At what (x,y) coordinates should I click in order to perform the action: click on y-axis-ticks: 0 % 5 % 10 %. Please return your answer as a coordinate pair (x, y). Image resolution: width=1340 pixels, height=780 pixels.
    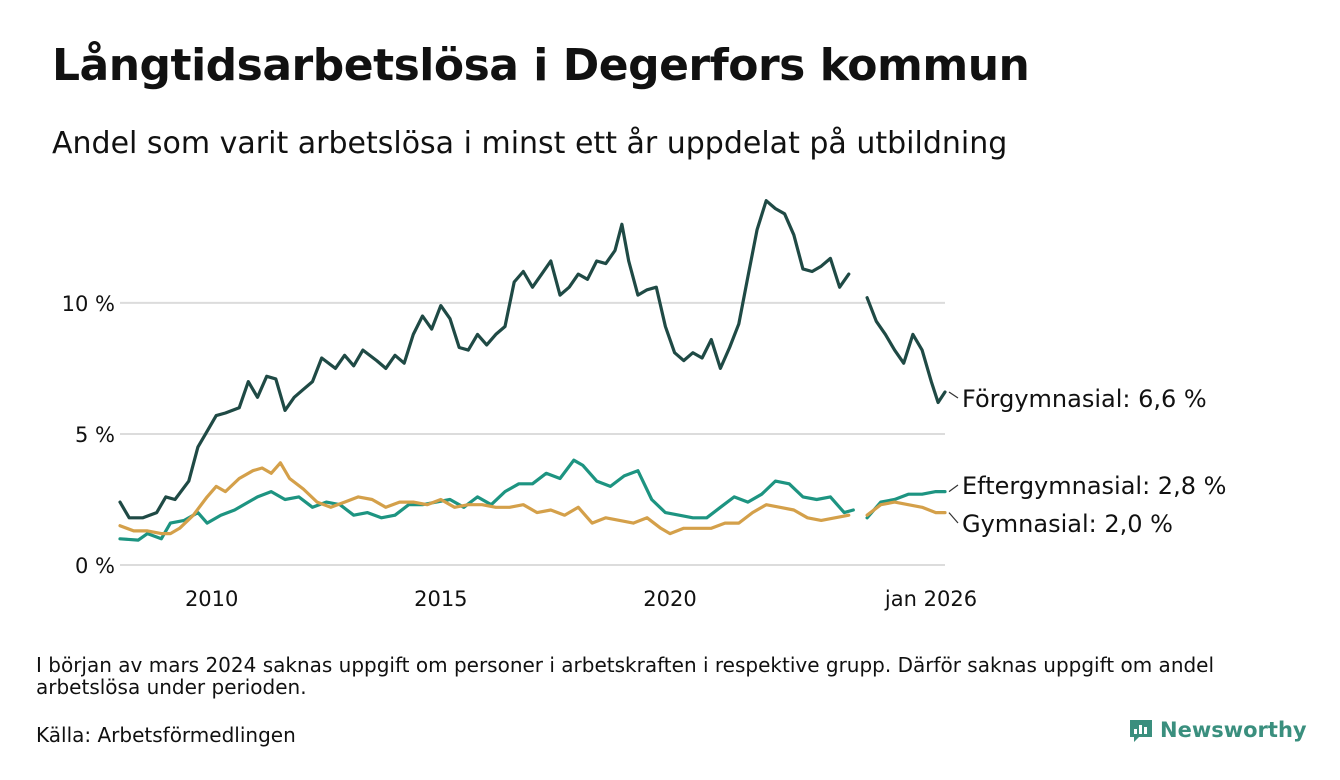
    Looking at the image, I should click on (88, 435).